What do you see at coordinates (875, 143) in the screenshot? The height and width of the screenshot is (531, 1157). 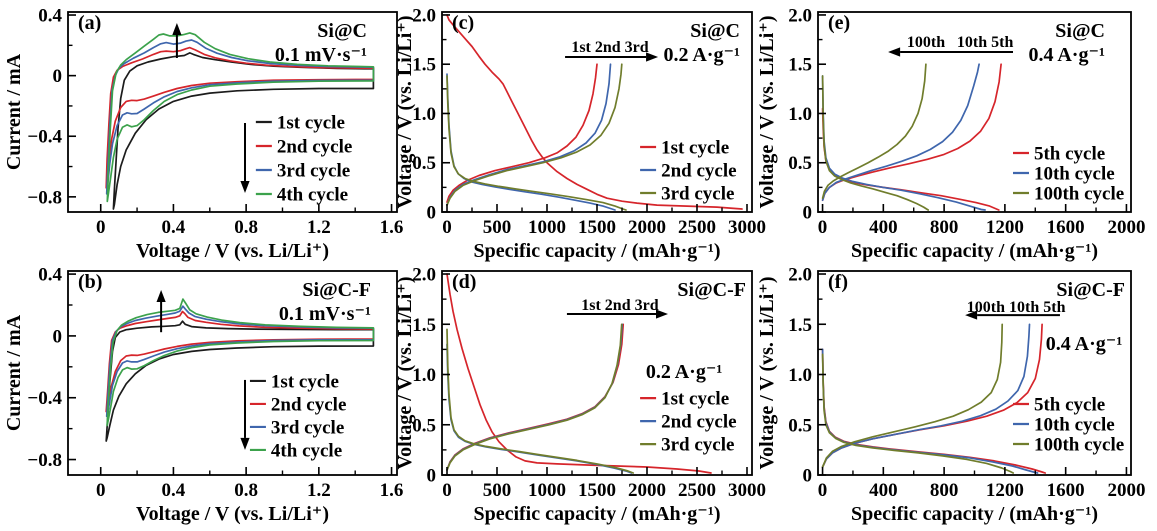 I see `curve-e-100th-cycle-discharge` at bounding box center [875, 143].